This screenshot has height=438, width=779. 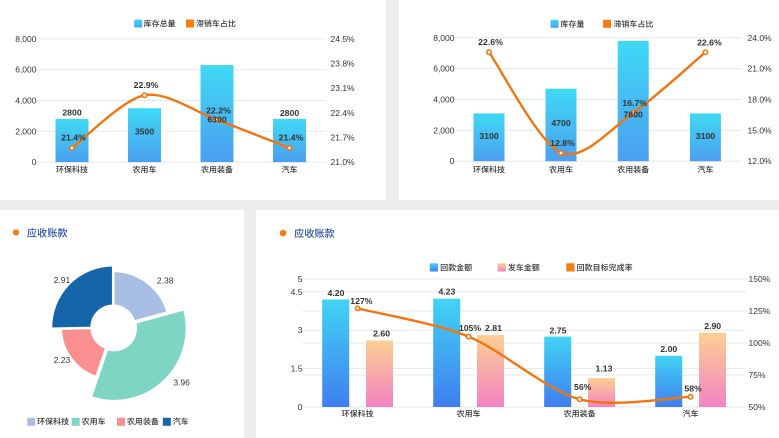 I want to click on svg-text: 12.0%, so click(x=760, y=161).